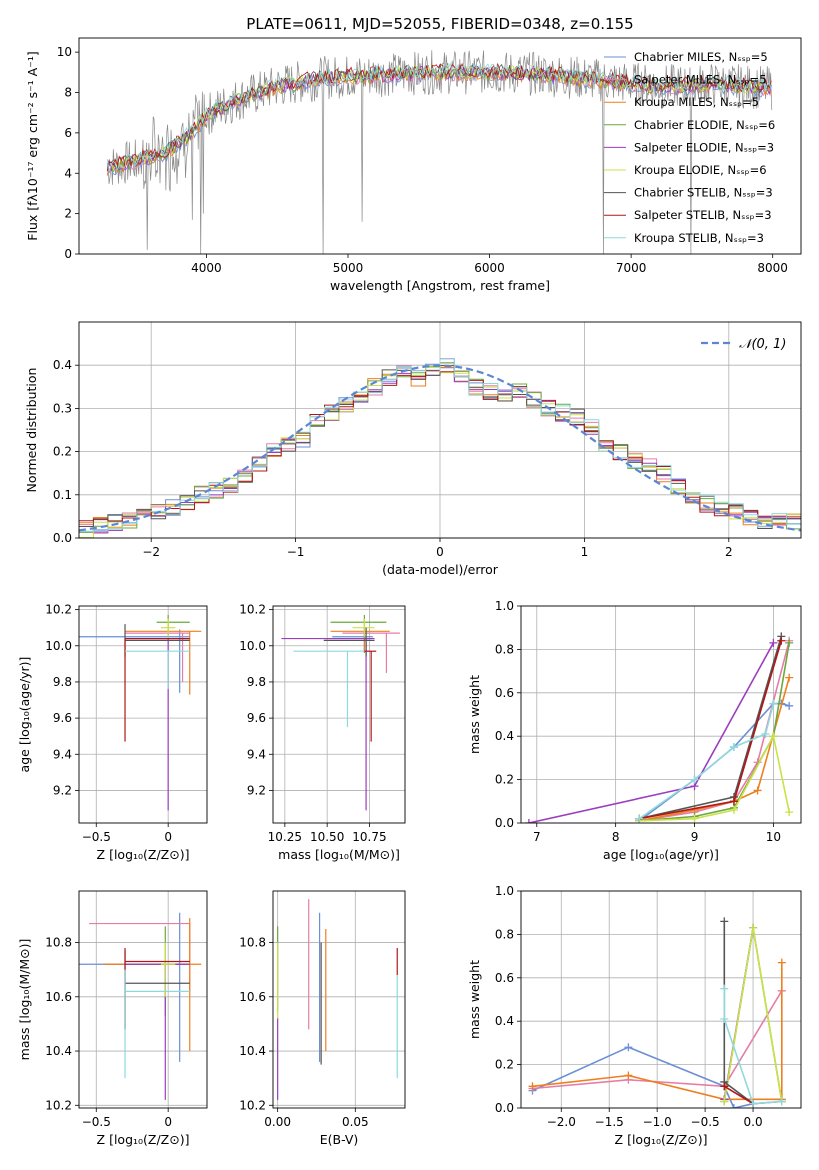 This screenshot has height=1170, width=819. What do you see at coordinates (561, 1122) in the screenshot?
I see `x-tick-label: −2.0` at bounding box center [561, 1122].